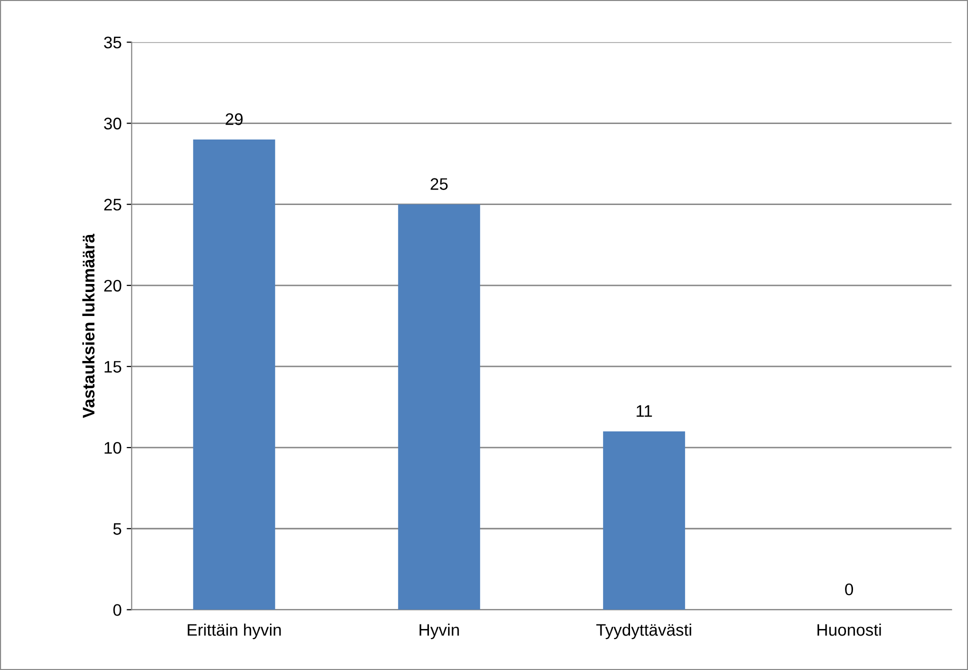 The image size is (968, 670). What do you see at coordinates (113, 367) in the screenshot?
I see `y-tick-label: 15` at bounding box center [113, 367].